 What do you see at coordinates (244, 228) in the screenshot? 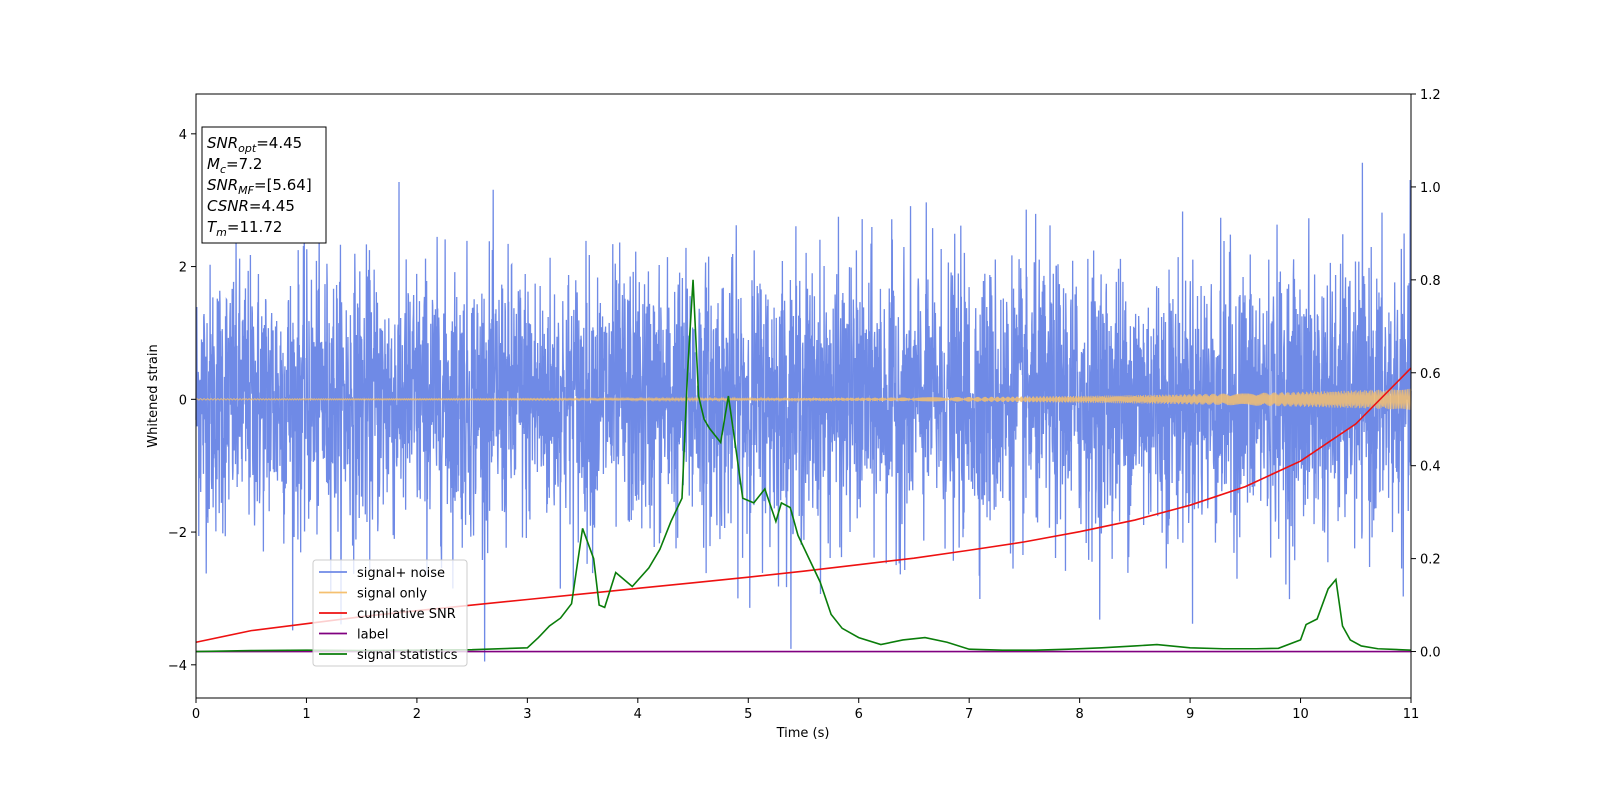
I see `annotation-line: Tm=11.72` at bounding box center [244, 228].